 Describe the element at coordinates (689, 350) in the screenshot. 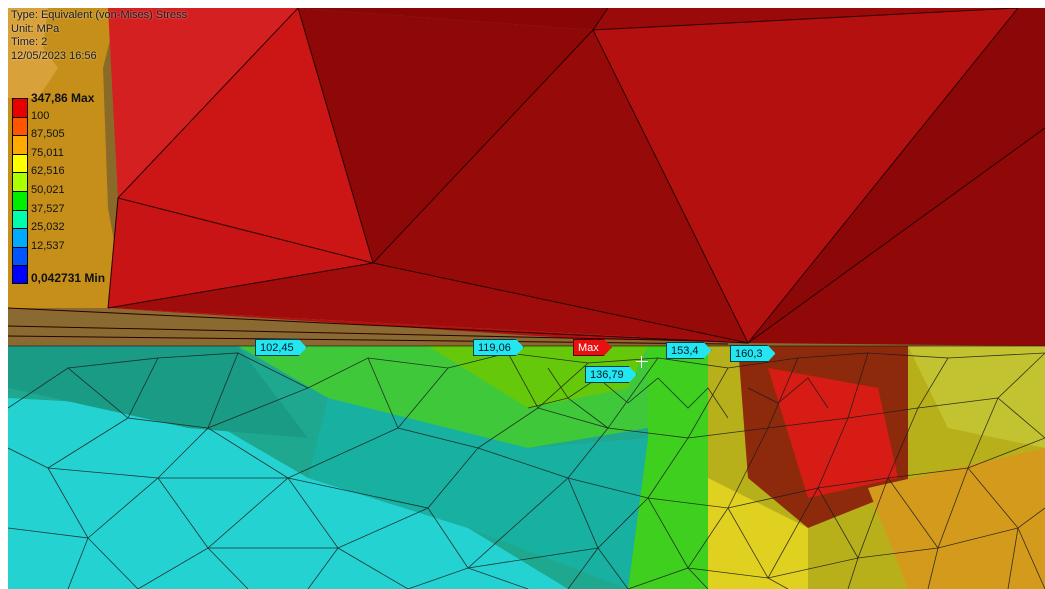

I see `probe-153-label: 153,4` at that location.